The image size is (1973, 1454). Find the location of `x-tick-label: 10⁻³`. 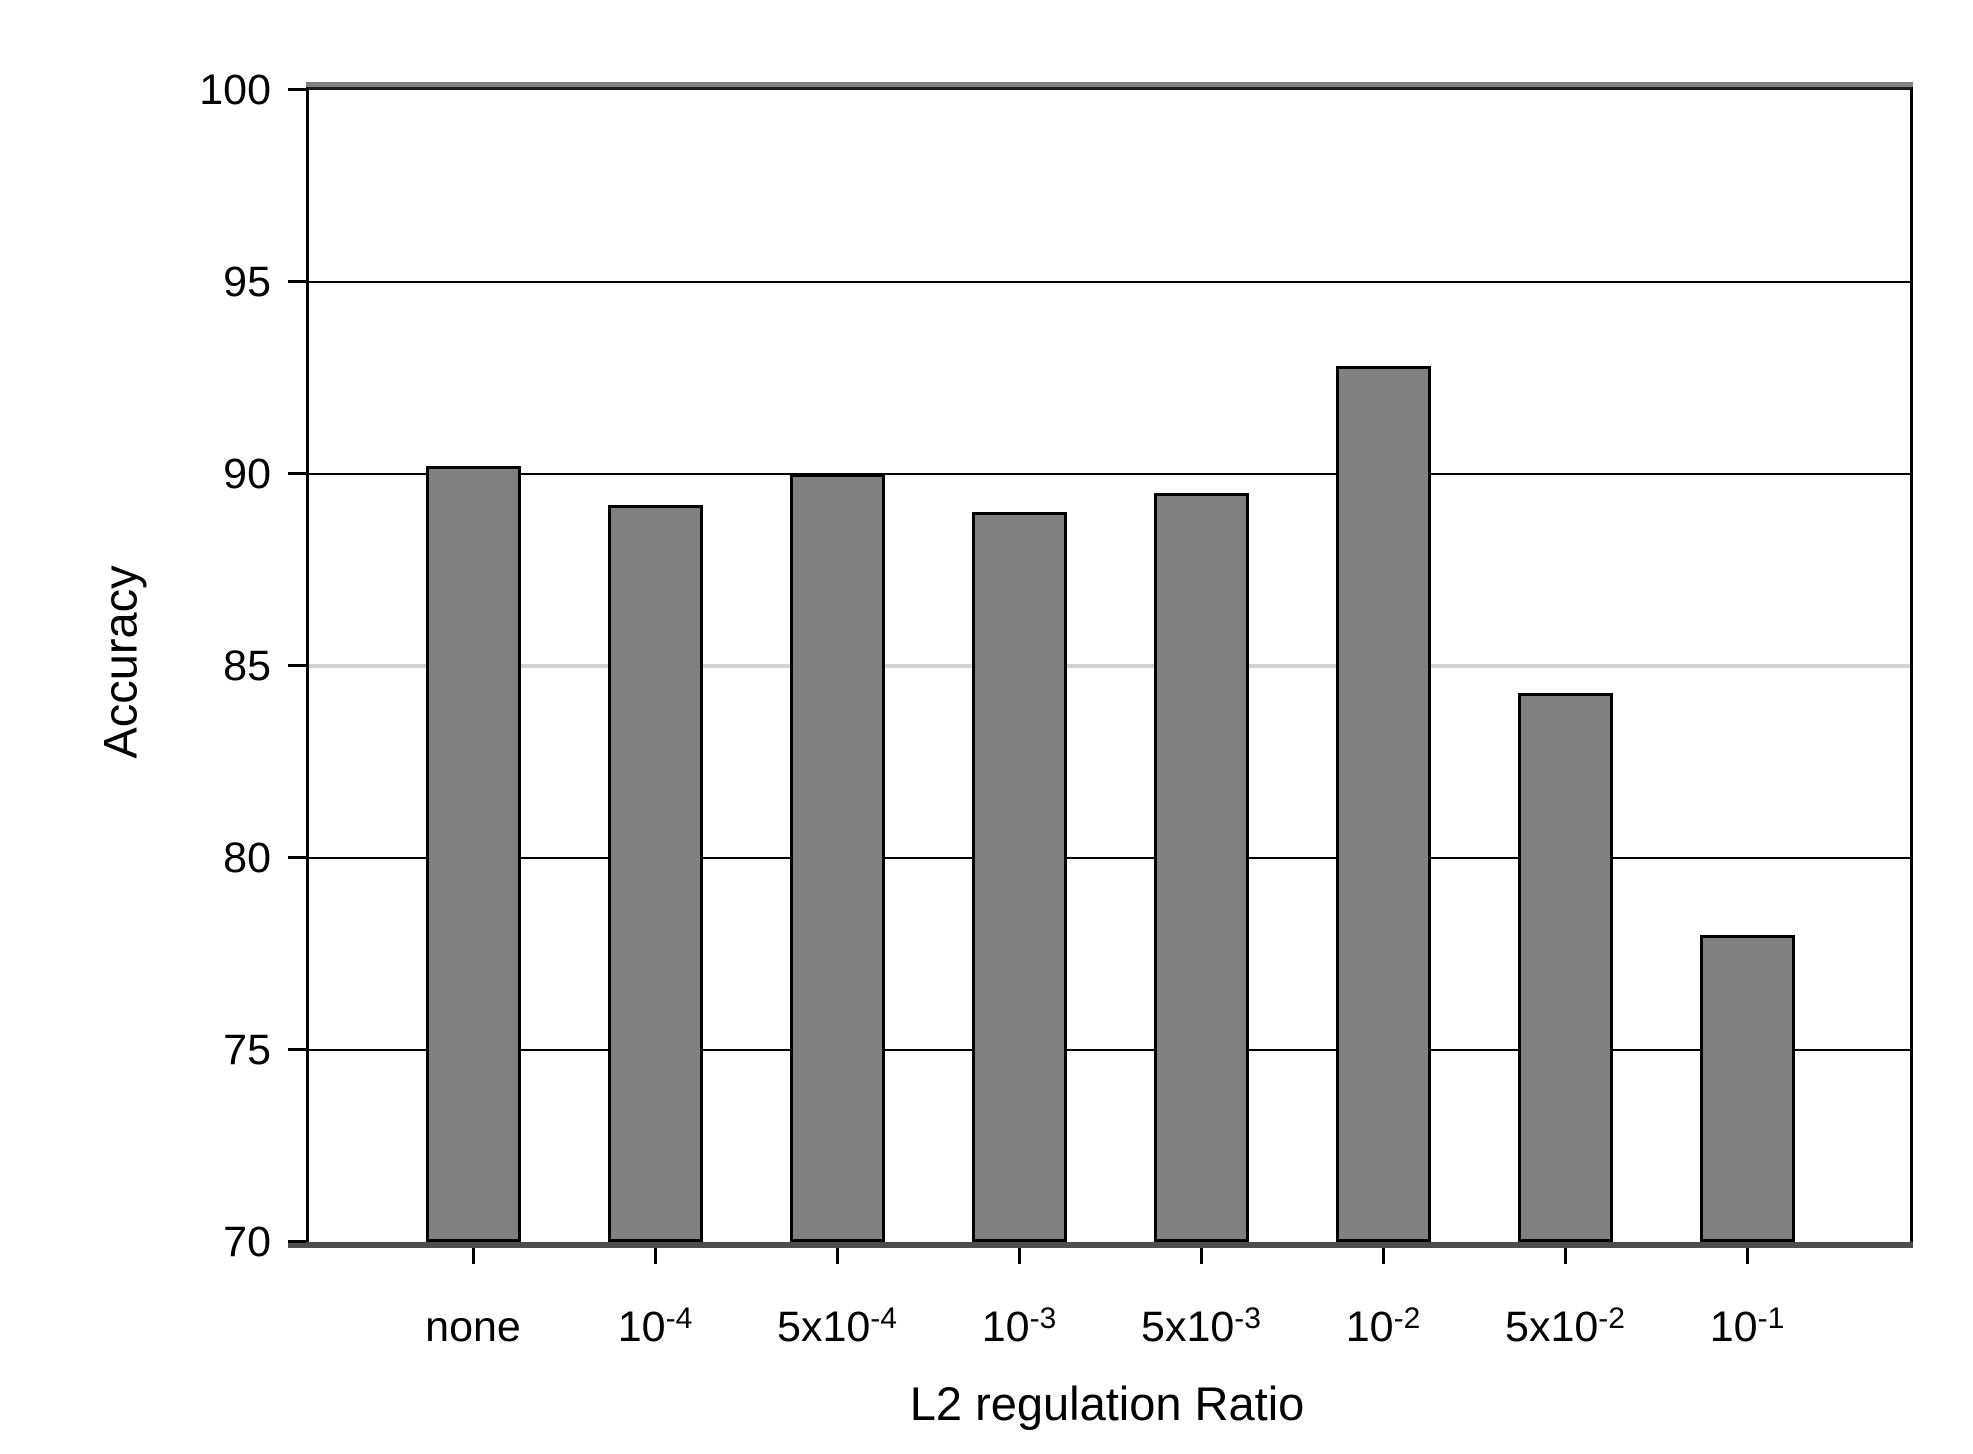

x-tick-label: 10⁻³ is located at coordinates (1019, 1326).